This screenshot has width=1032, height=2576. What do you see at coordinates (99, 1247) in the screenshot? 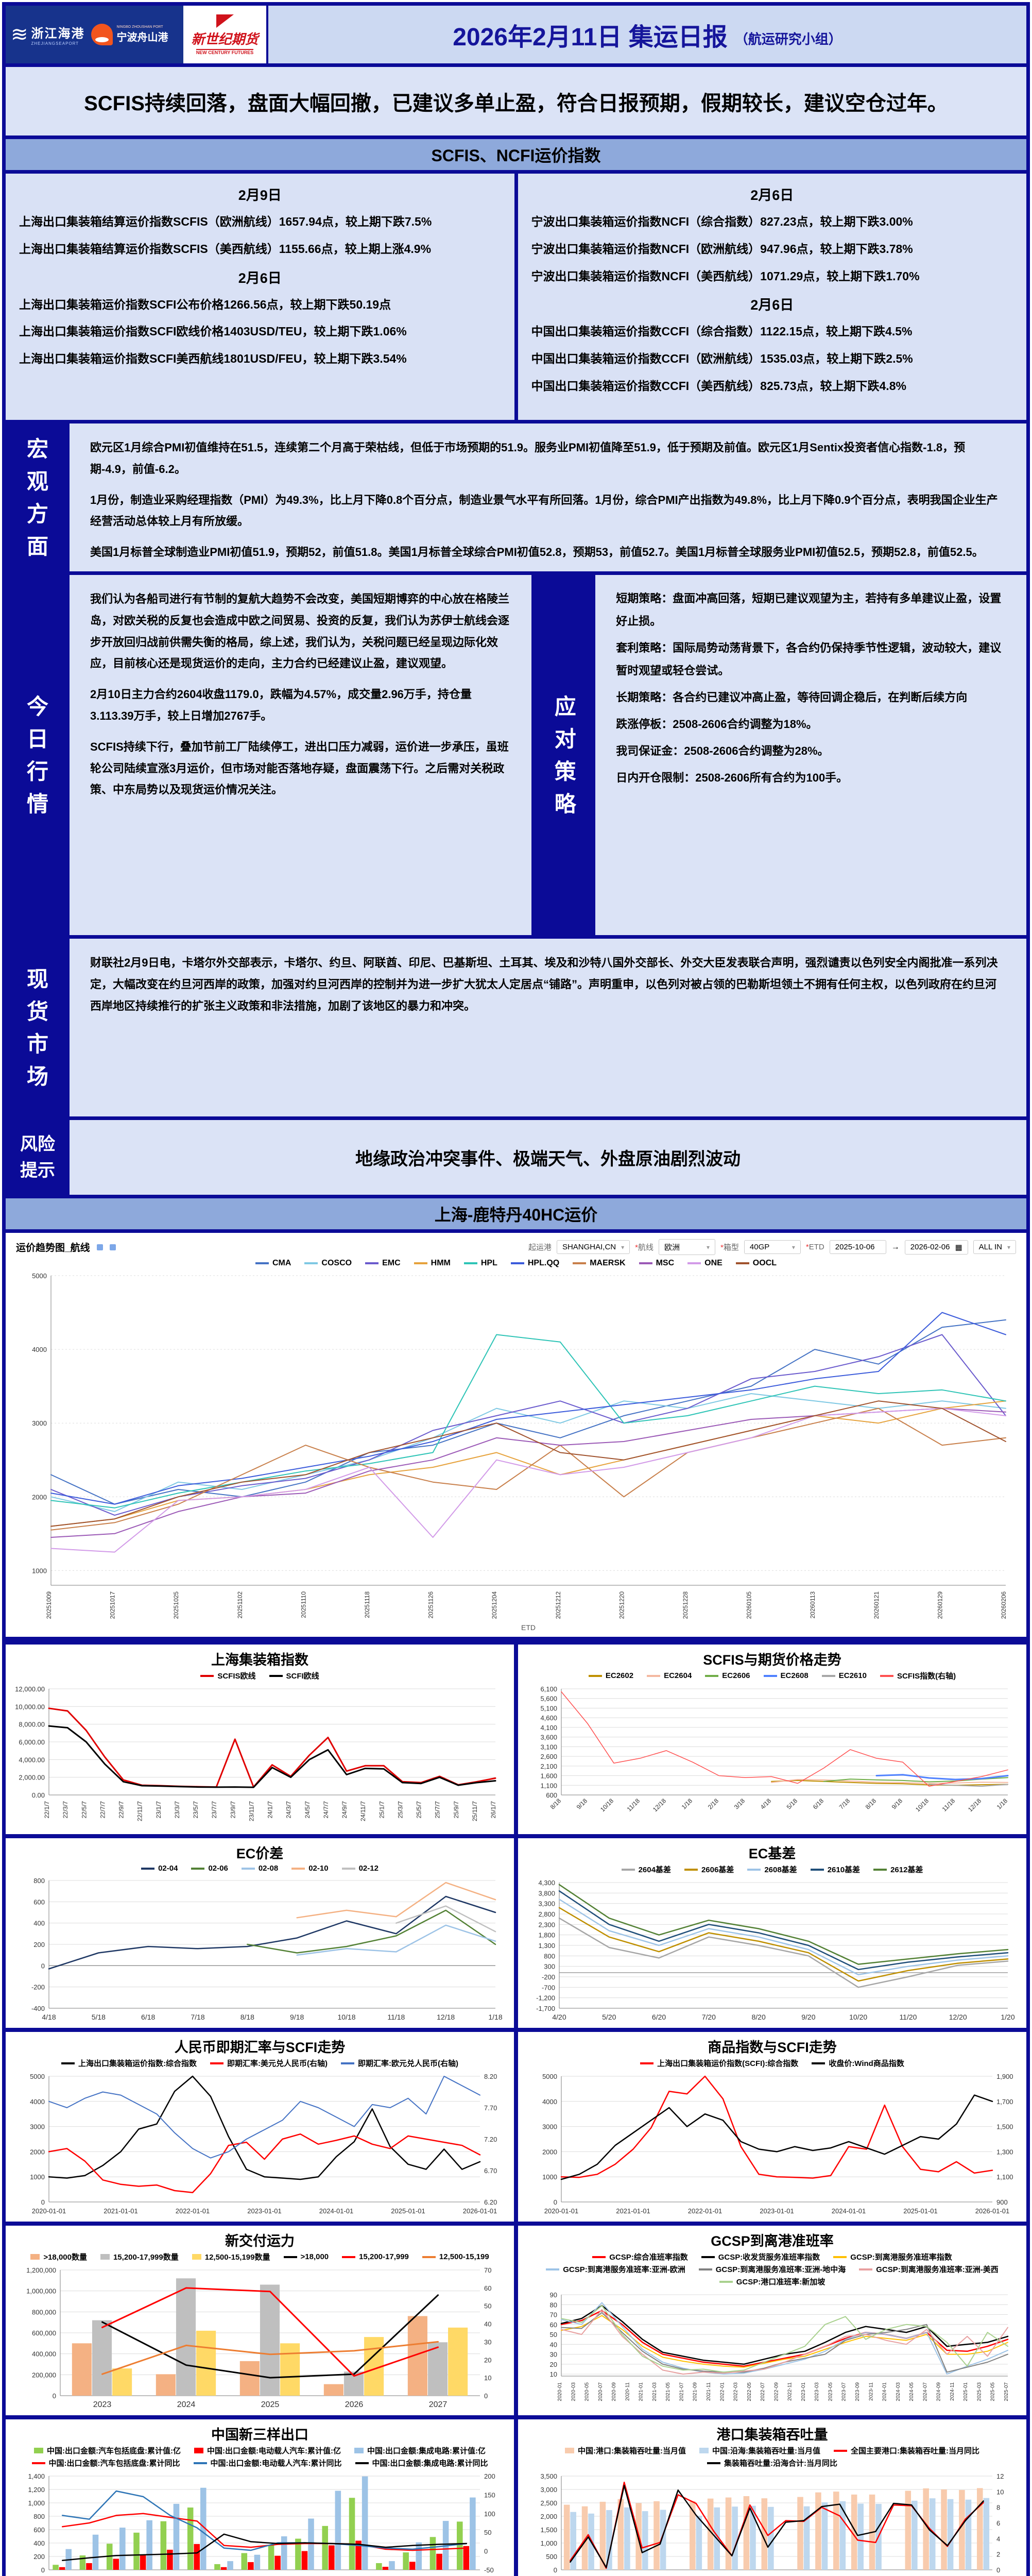
I see `link-icon` at bounding box center [99, 1247].